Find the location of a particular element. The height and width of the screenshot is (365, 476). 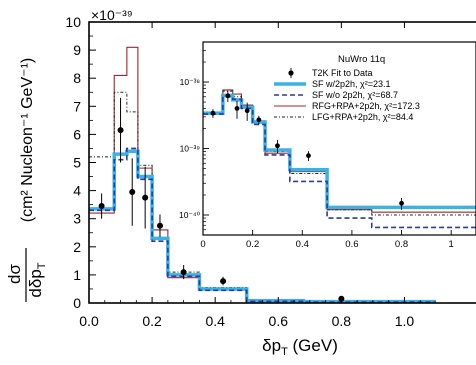

main-y-tick-label: 10 is located at coordinates (73, 22).